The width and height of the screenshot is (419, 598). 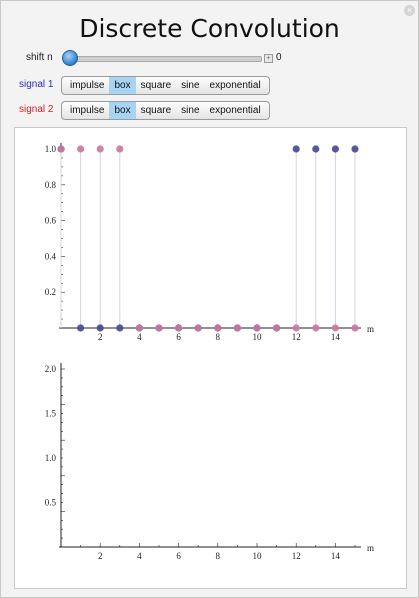 What do you see at coordinates (51, 221) in the screenshot?
I see `y-tick-label: 0.6` at bounding box center [51, 221].